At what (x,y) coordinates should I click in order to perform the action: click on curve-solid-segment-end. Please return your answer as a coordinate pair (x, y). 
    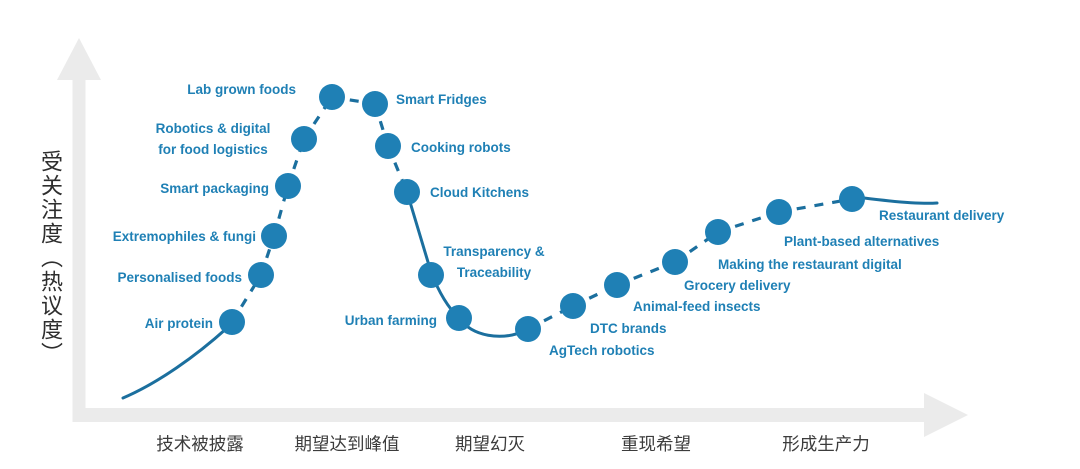
    Looking at the image, I should click on (900, 200).